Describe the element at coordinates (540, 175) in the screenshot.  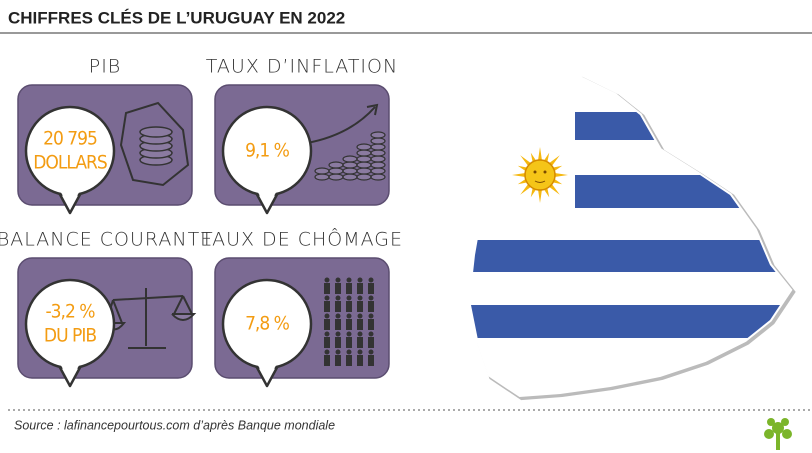
I see `sun` at that location.